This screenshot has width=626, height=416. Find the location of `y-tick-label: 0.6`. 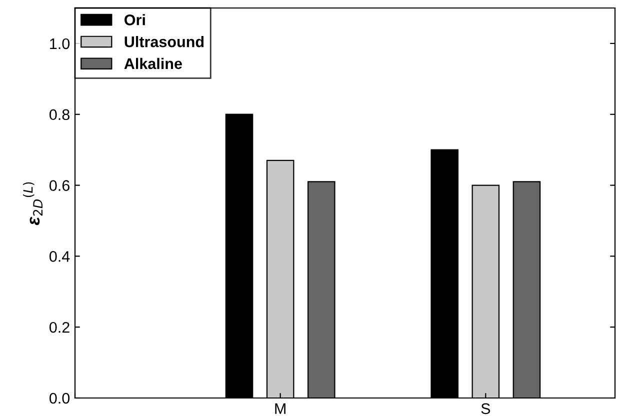

y-tick-label: 0.6 is located at coordinates (60, 185).